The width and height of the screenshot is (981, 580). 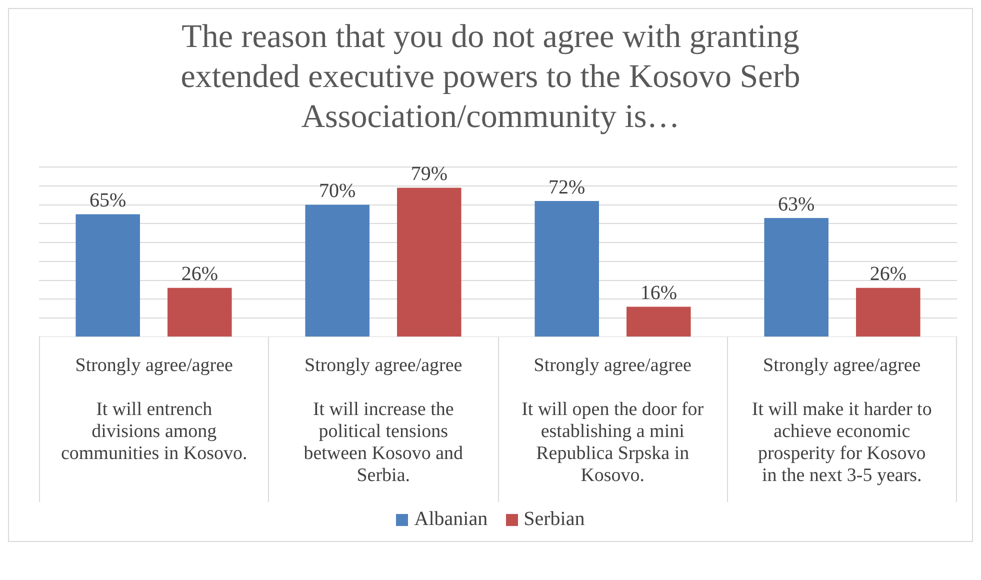 I want to click on data-label: 65%, so click(x=108, y=200).